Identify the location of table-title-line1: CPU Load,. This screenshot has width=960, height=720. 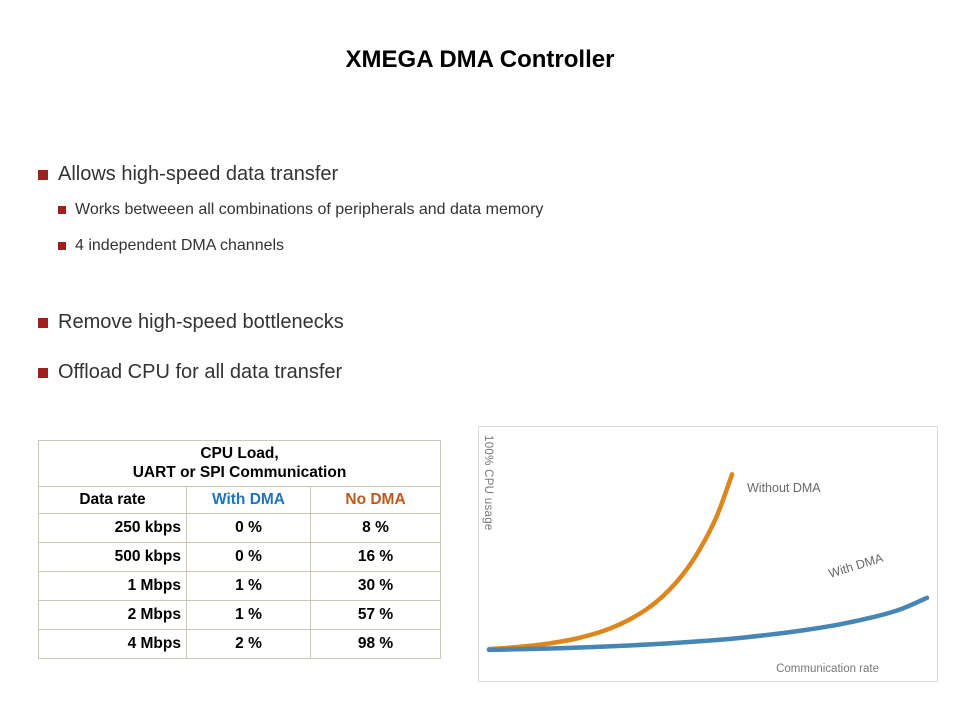
(239, 453).